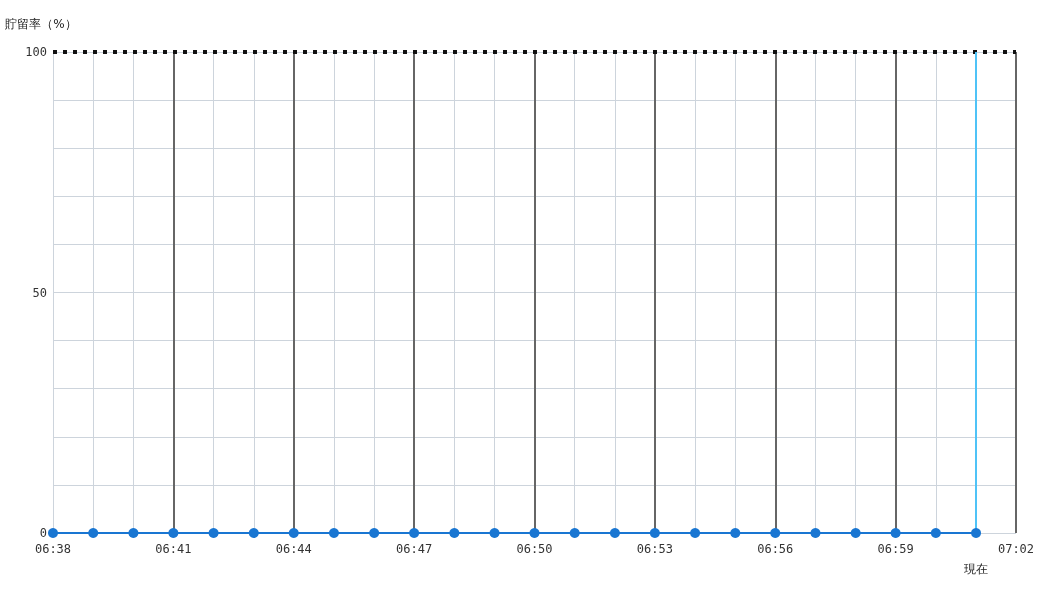 Image resolution: width=1050 pixels, height=600 pixels. What do you see at coordinates (173, 549) in the screenshot?
I see `x-tick-label: 06:41` at bounding box center [173, 549].